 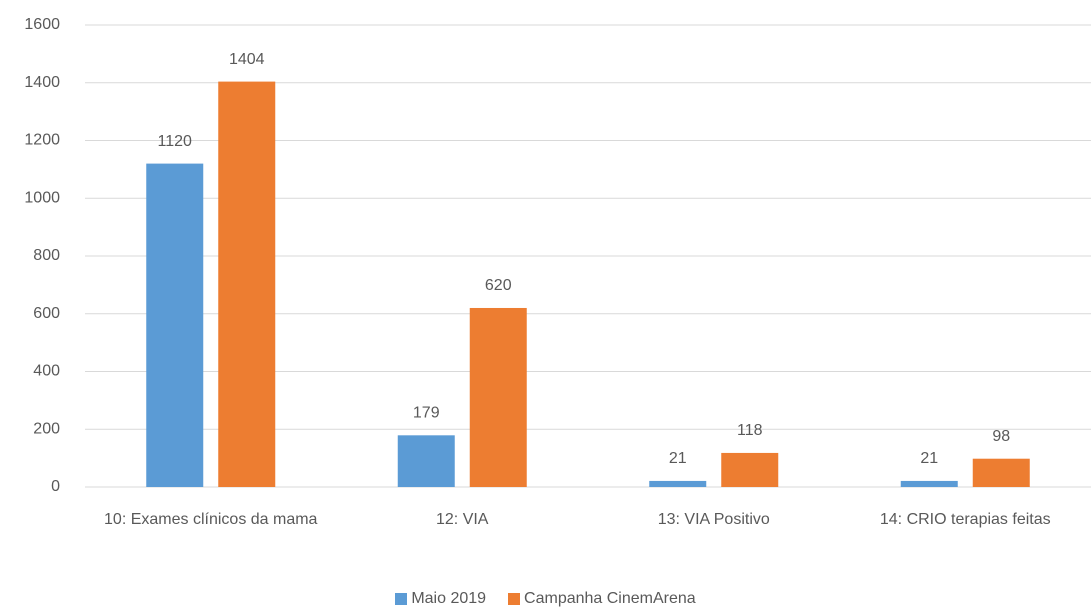 I want to click on y-tick-label: 1200, so click(x=42, y=140).